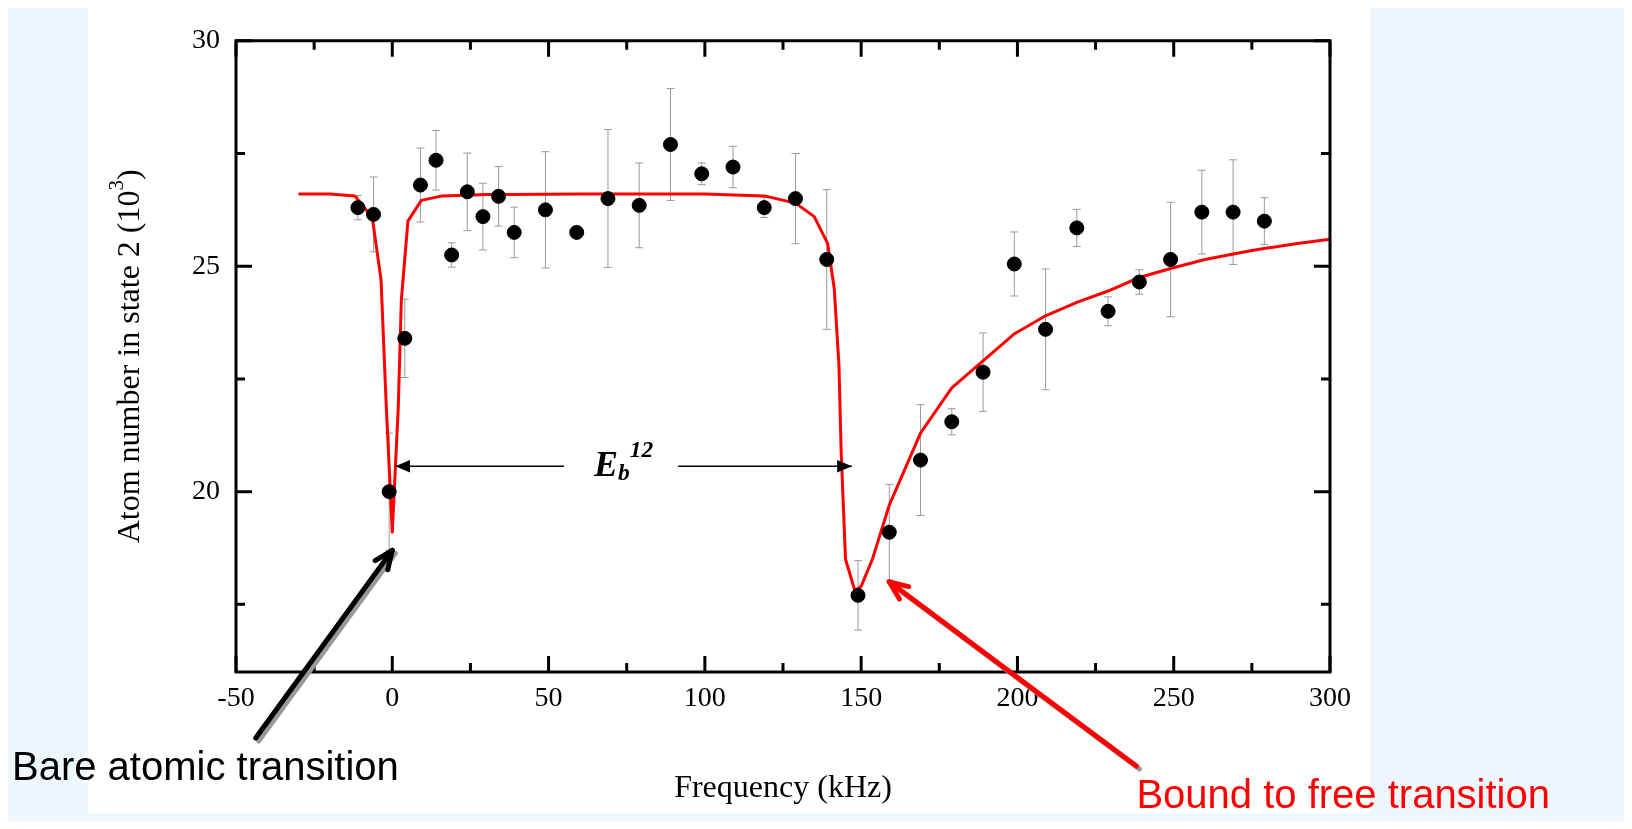 The height and width of the screenshot is (829, 1632). I want to click on y-tick-label: 25, so click(206, 264).